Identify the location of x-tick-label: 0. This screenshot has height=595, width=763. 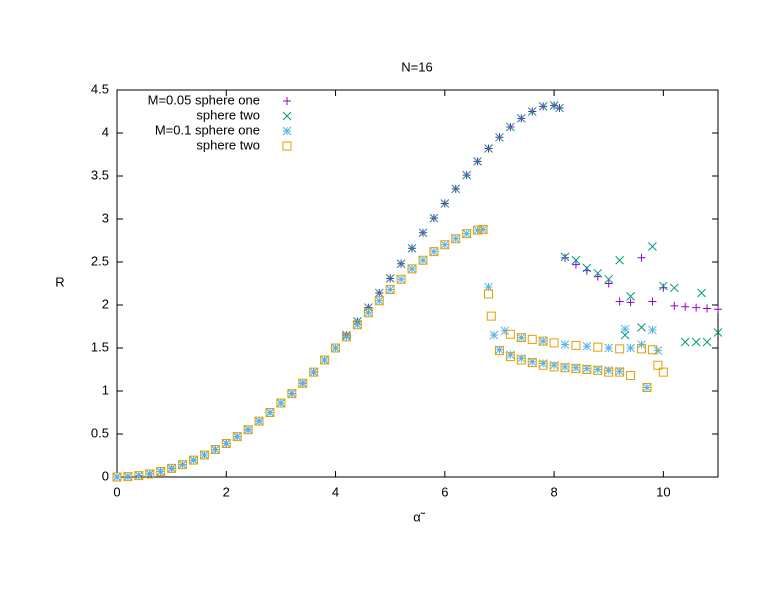
(116, 491).